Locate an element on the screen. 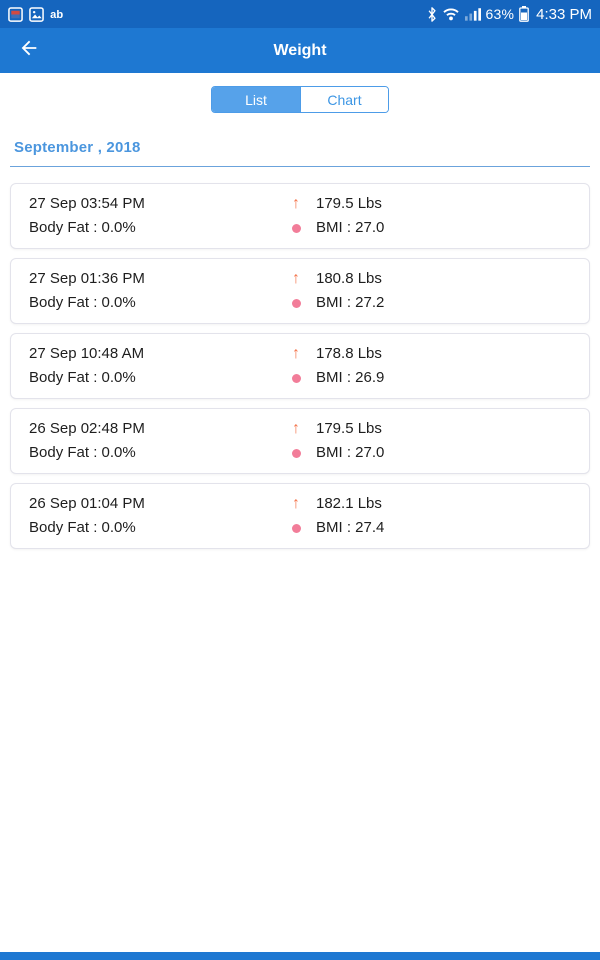  entry-bmi: BMI : 26.9 is located at coordinates (350, 377).